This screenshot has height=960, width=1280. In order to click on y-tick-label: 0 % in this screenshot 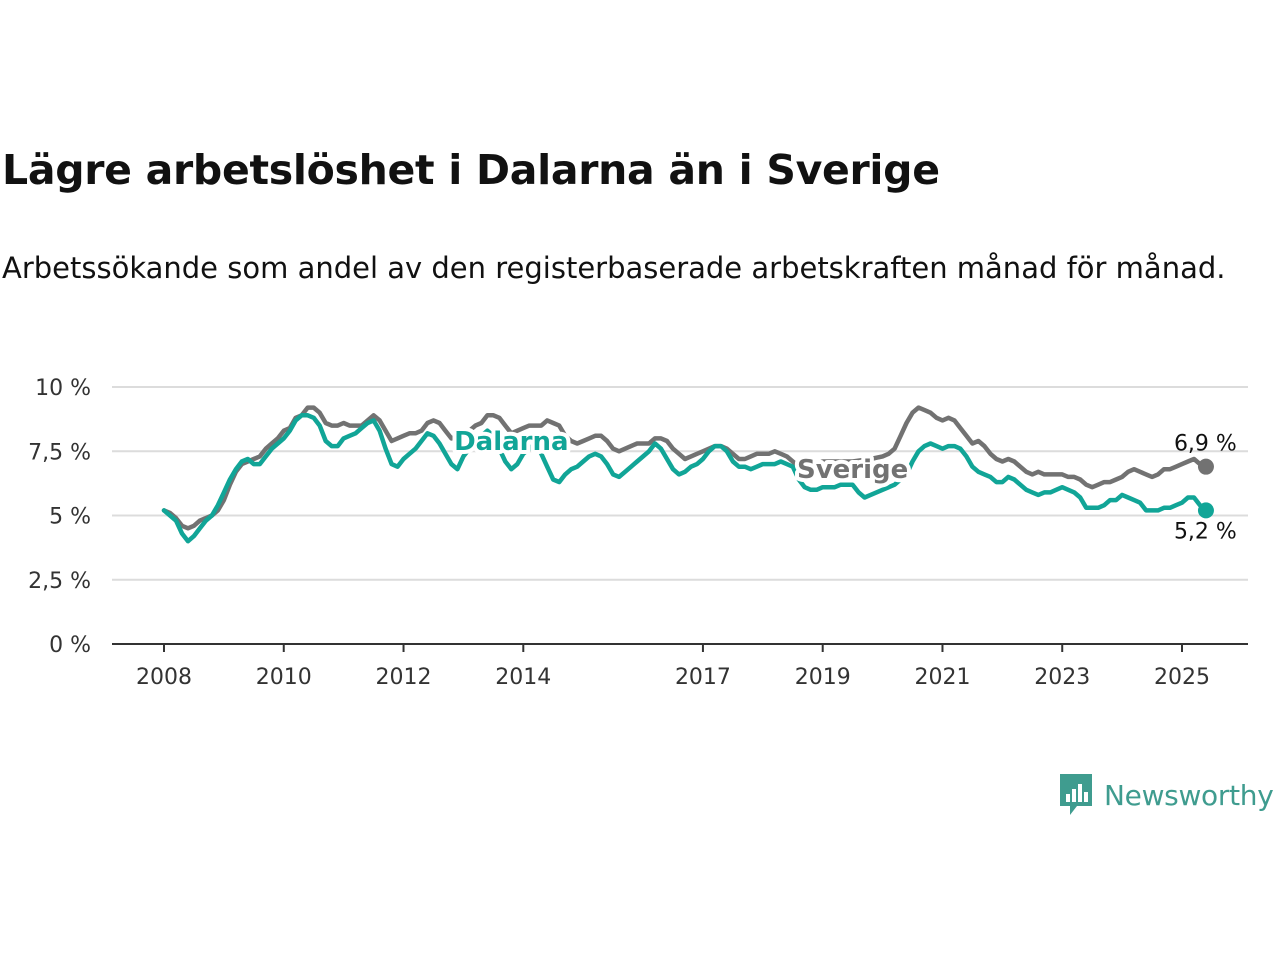, I will do `click(70, 645)`.